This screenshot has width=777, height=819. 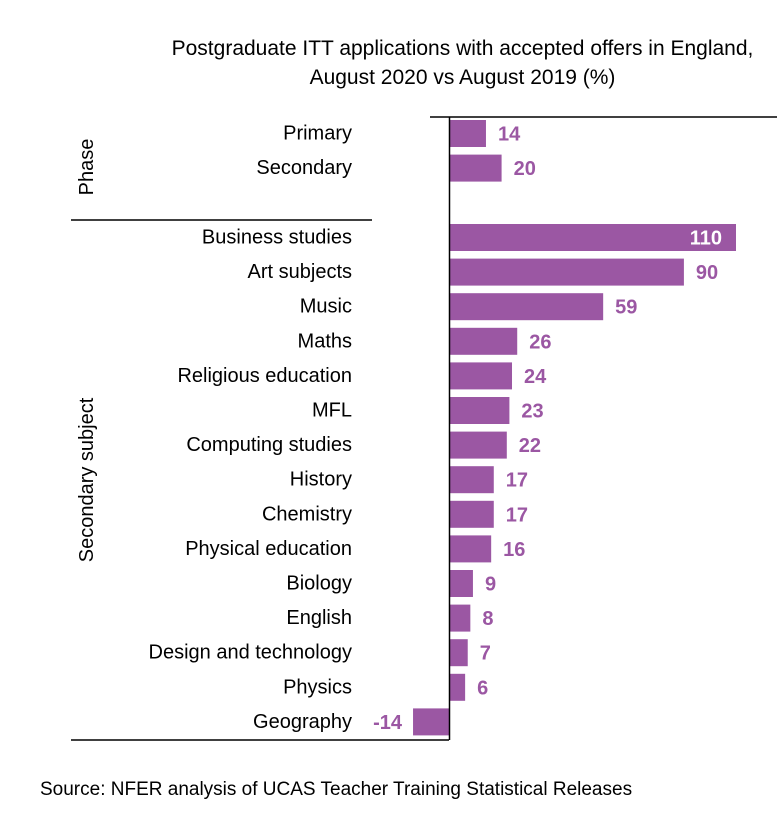 What do you see at coordinates (268, 549) in the screenshot?
I see `category-label-physical-education: Physical education` at bounding box center [268, 549].